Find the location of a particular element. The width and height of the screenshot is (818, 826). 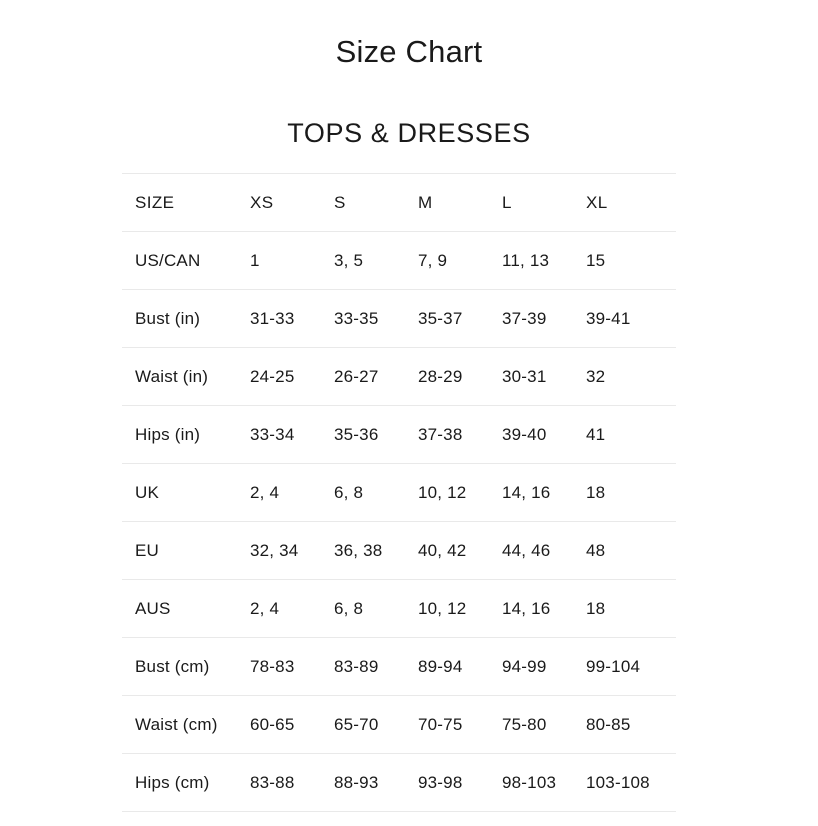

table-row: US/CAN 1 3, 5 7, 9 11, 13 15 is located at coordinates (399, 260).